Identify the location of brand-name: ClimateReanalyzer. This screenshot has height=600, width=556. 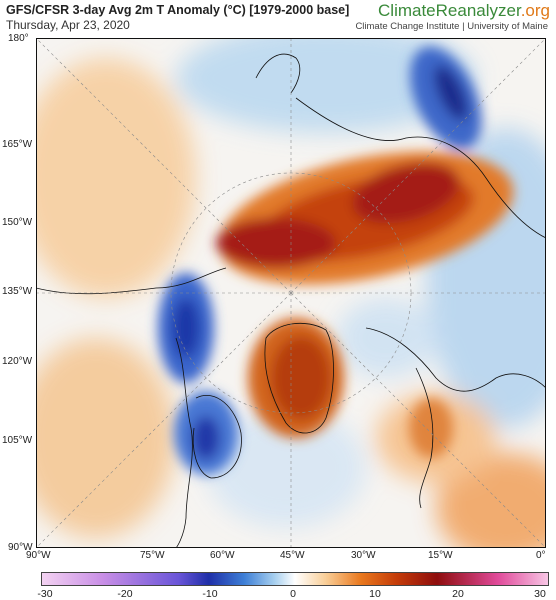
(449, 10).